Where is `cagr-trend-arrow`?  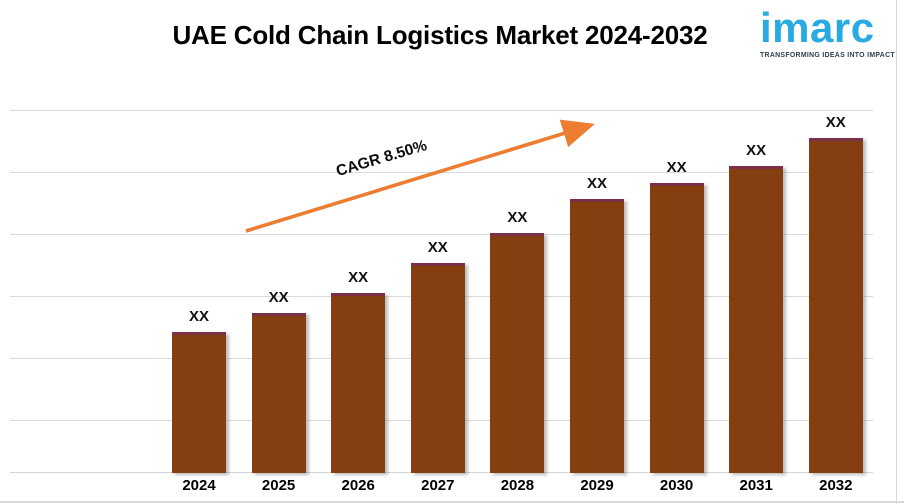
cagr-trend-arrow is located at coordinates (420, 176).